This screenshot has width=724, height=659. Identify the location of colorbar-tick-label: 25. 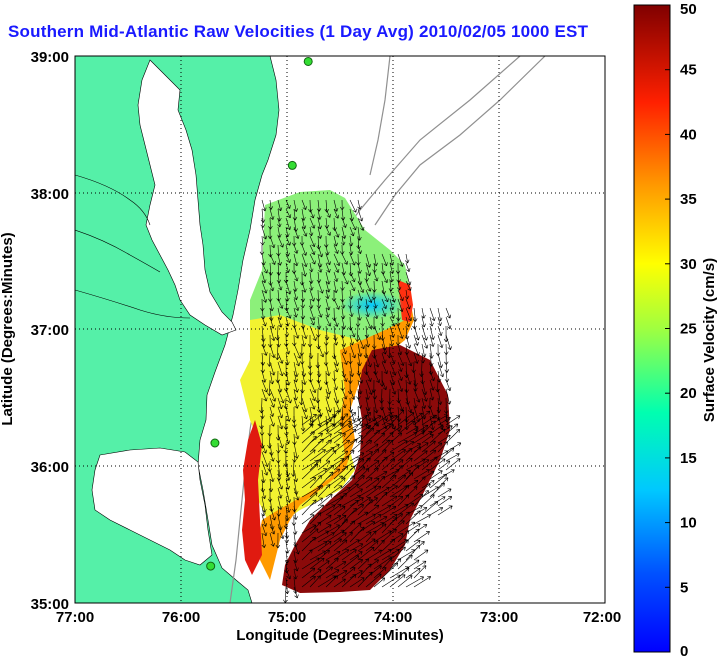
(688, 329).